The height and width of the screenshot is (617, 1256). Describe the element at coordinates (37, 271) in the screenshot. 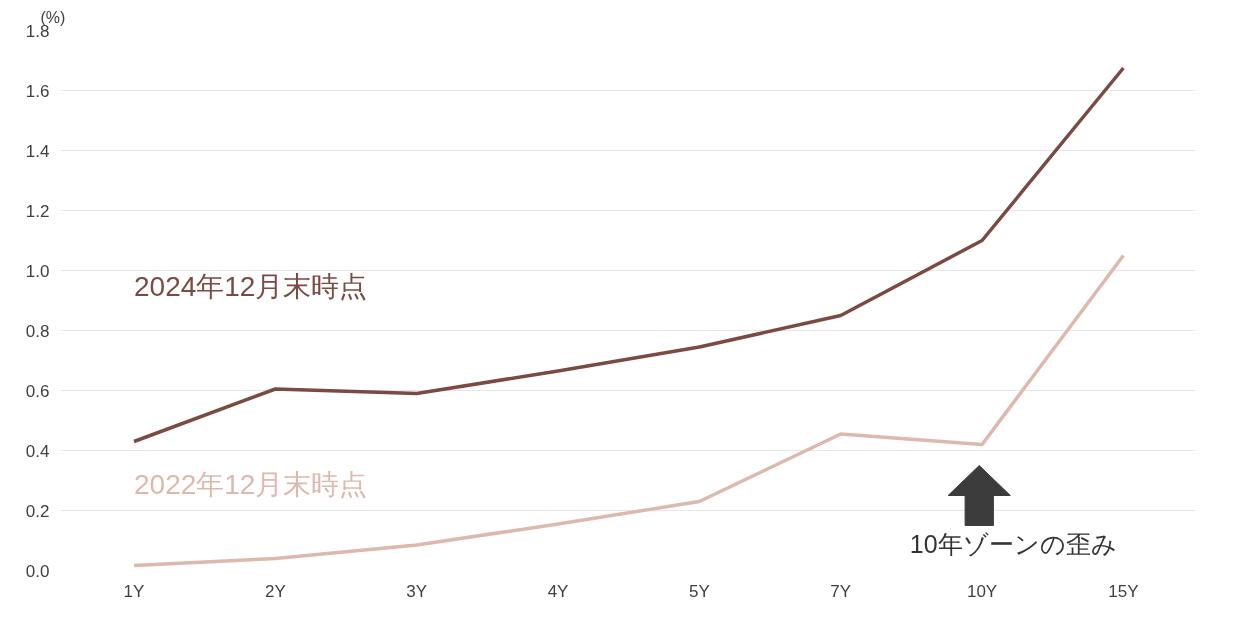

I see `y-tick-label: 1.0` at that location.